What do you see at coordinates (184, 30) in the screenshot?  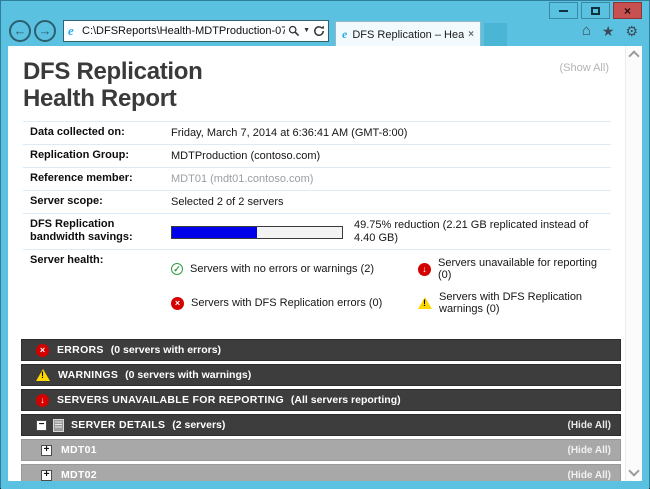 I see `address-url: C:\DFSReports\Health-MDTProduction-07Ma` at bounding box center [184, 30].